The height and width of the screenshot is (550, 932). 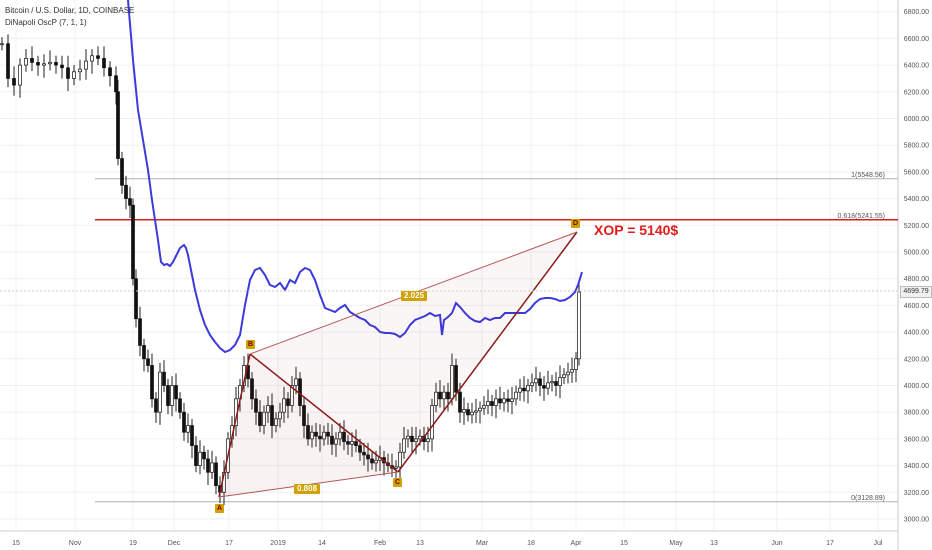 I want to click on xop-target-label: XOP = 5140$, so click(x=636, y=230).